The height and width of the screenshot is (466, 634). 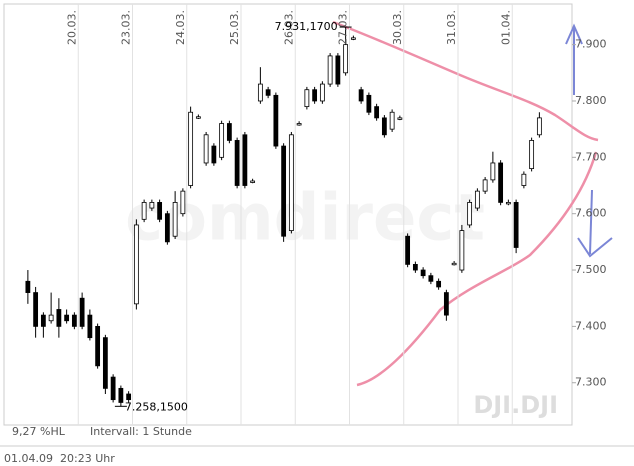 What do you see at coordinates (591, 325) in the screenshot?
I see `y-tick-label: 7.400` at bounding box center [591, 325].